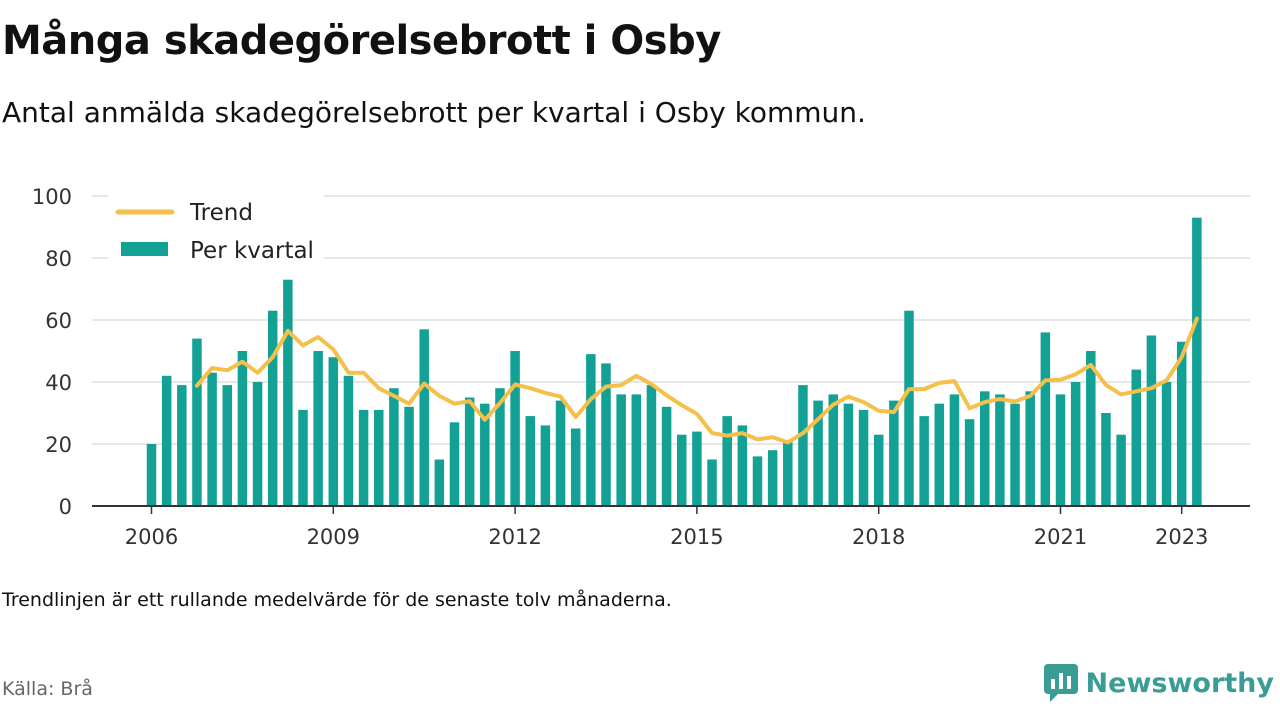  I want to click on x-axis: 2006 2009 2012 2015 2018 2021 2023, so click(671, 527).